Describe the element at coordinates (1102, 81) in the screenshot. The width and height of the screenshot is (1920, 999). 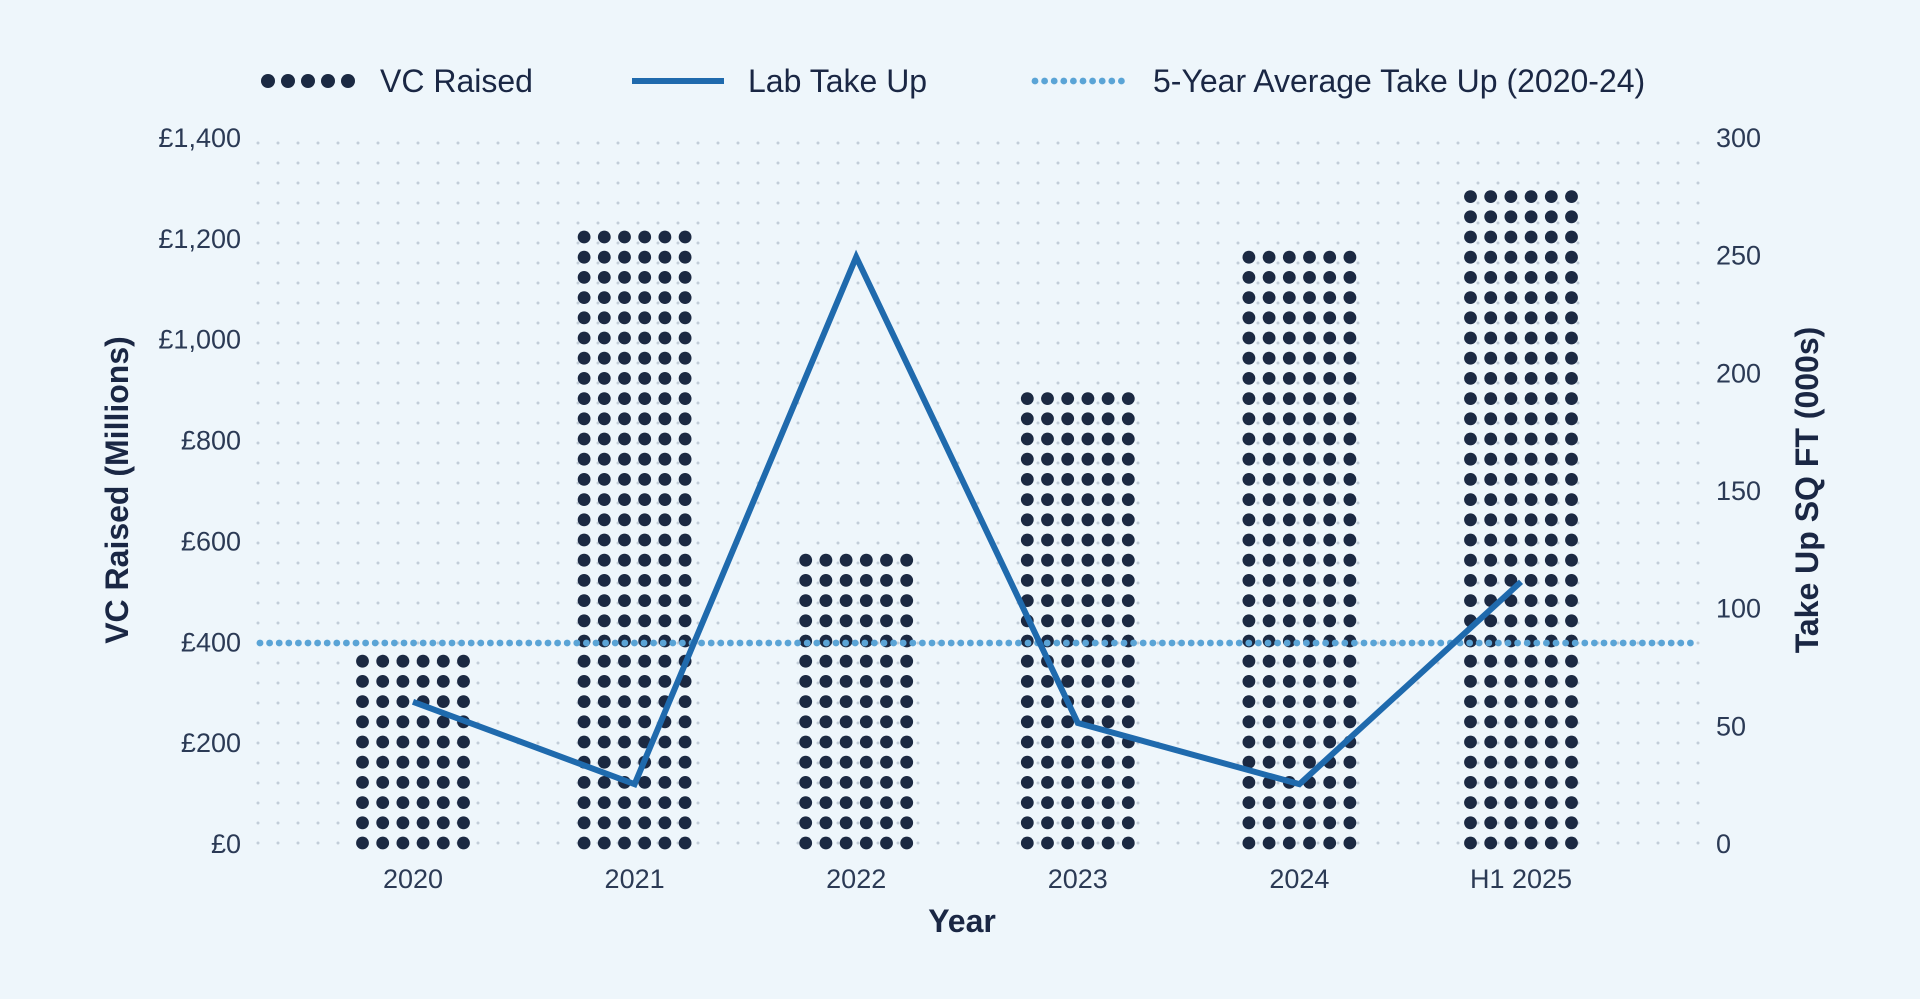
I see `legend-average-dot` at that location.